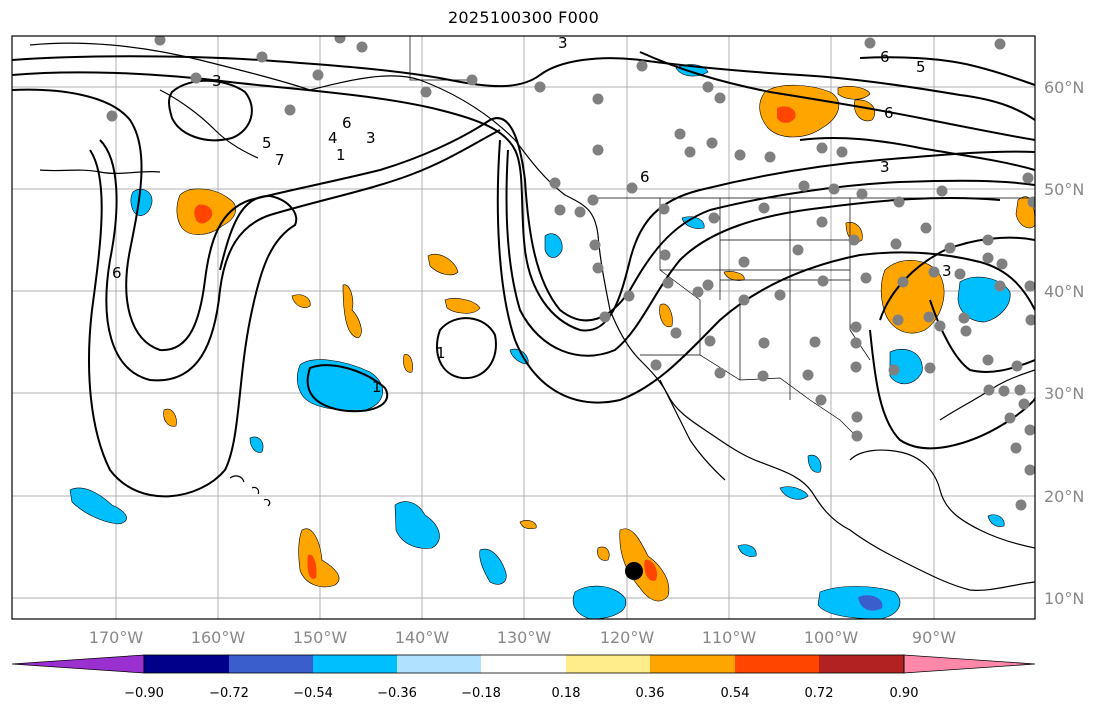 The height and width of the screenshot is (712, 1105). I want to click on colorbar-tick-label: 0.72, so click(819, 693).